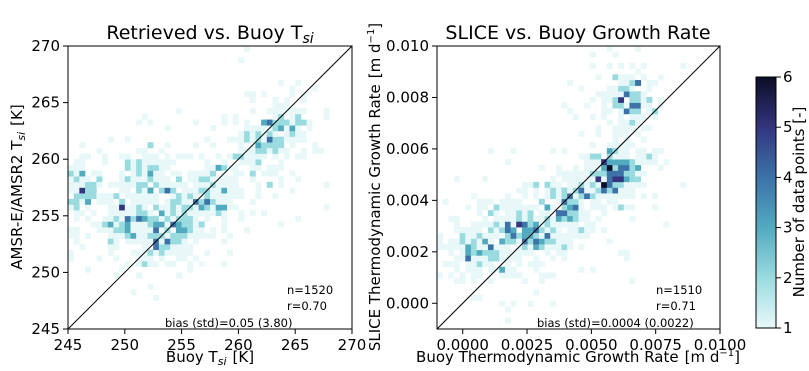 The width and height of the screenshot is (809, 371). I want to click on left-x-tick-label: 245, so click(68, 345).